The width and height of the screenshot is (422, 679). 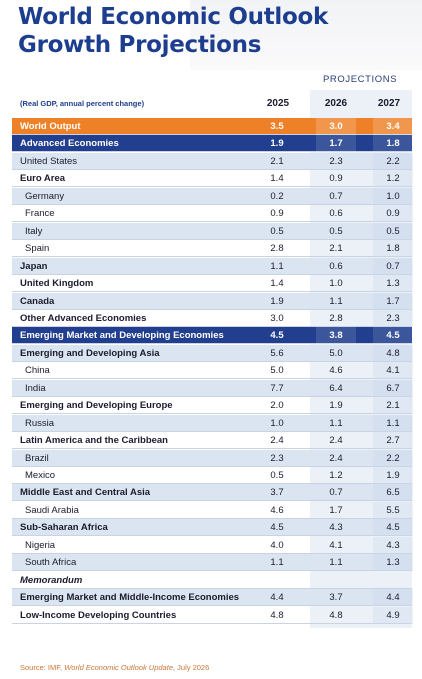 I want to click on cell-value: 2.7, so click(x=393, y=441).